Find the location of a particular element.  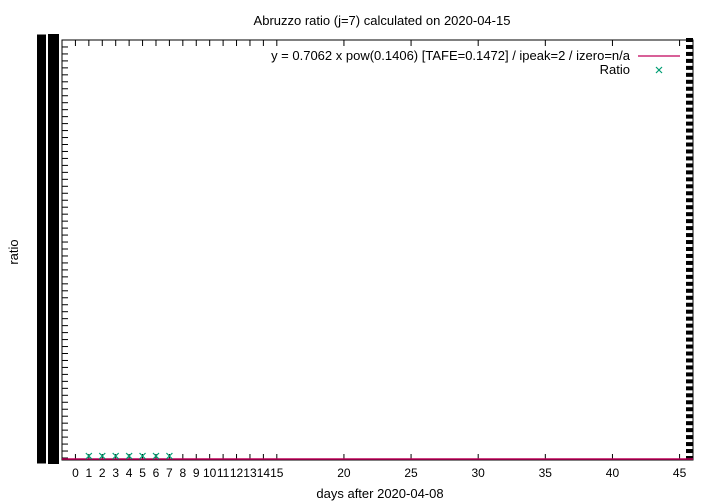

x-tick-label: 40 is located at coordinates (613, 473).